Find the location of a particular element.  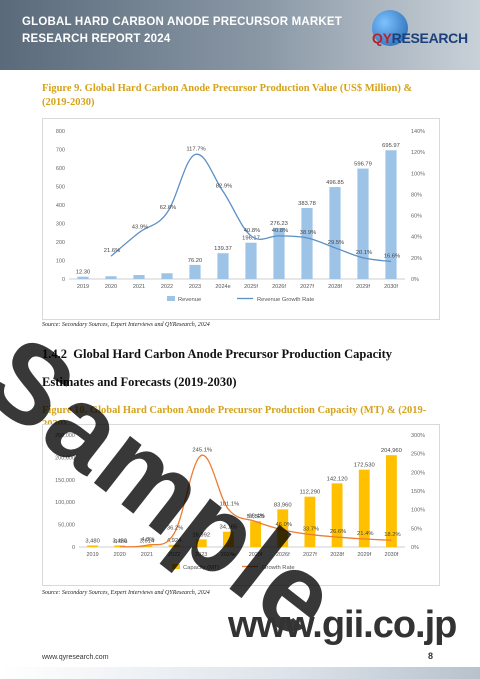

bar-value-label: 34,165 is located at coordinates (229, 528).